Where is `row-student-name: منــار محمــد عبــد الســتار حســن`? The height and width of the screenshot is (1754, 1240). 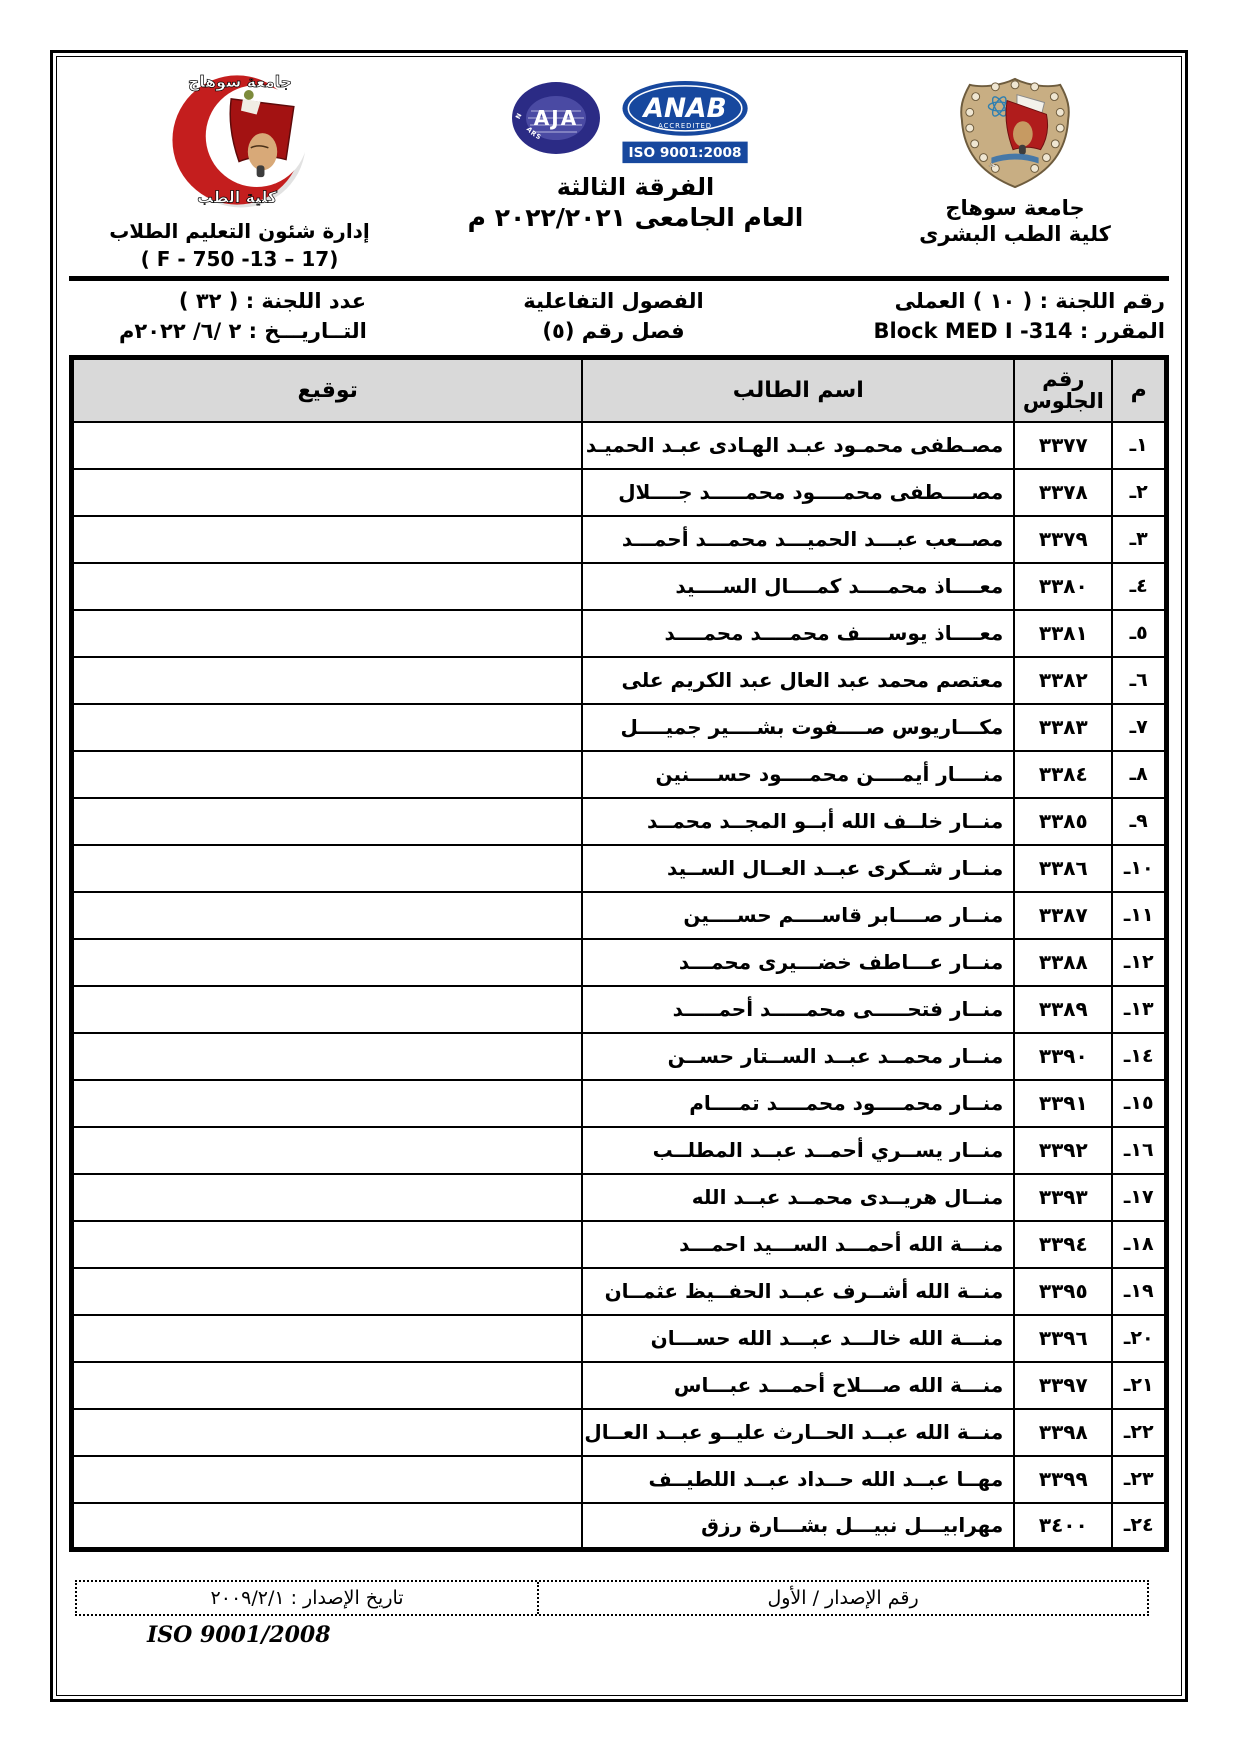 row-student-name: منــار محمــد عبــد الســتار حســن is located at coordinates (798, 1056).